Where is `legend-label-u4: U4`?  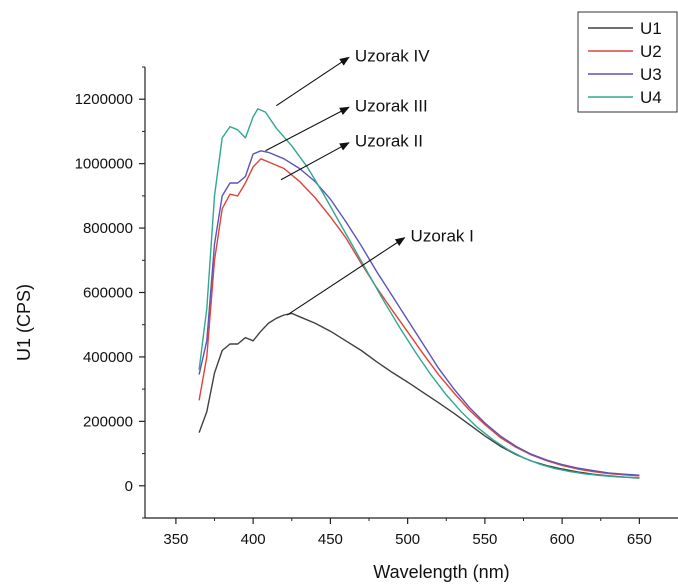
legend-label-u4: U4 is located at coordinates (651, 97).